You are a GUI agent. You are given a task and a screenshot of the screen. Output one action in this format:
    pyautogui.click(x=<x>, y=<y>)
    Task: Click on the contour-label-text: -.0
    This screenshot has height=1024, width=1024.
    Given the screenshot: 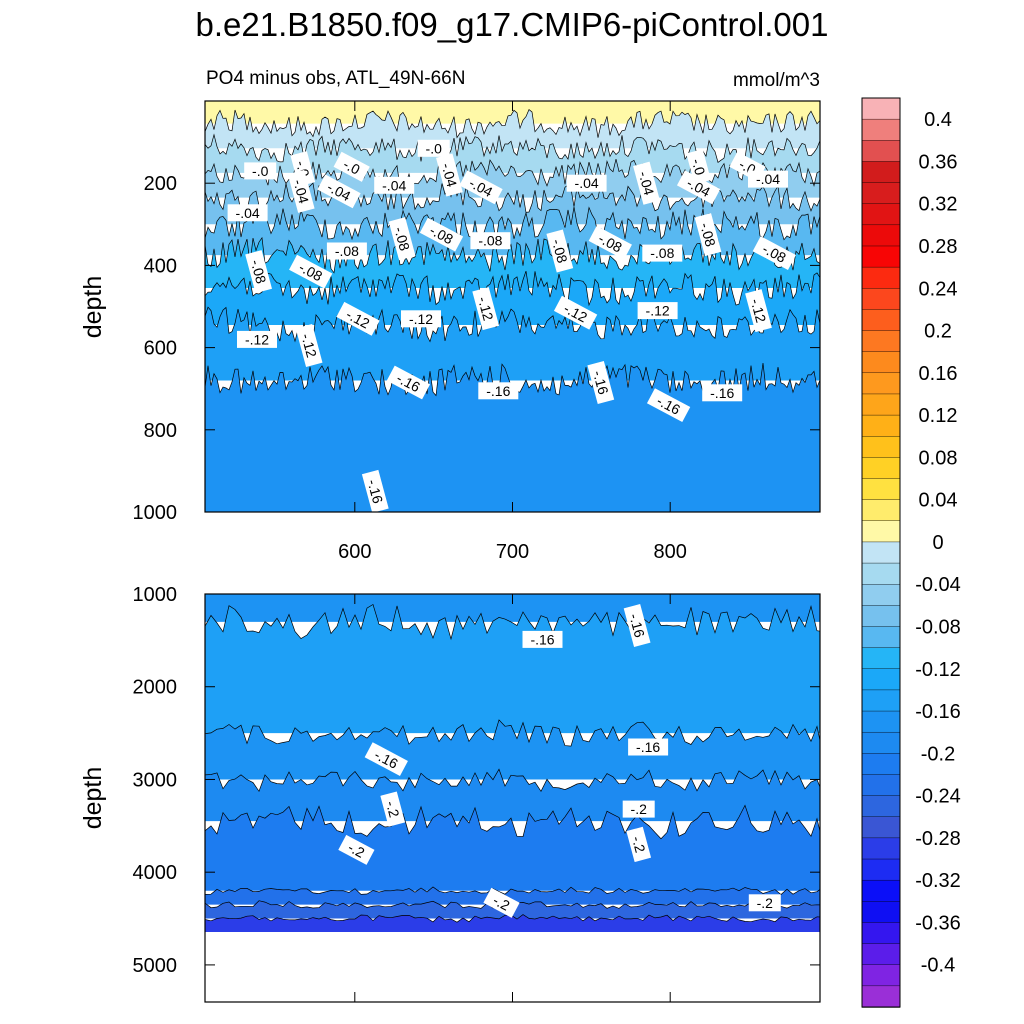 What is the action you would take?
    pyautogui.click(x=352, y=167)
    